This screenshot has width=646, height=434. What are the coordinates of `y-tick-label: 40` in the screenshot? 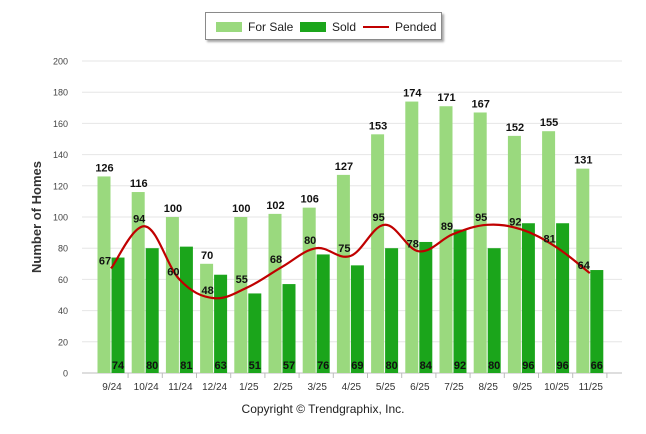 It's located at (63, 311).